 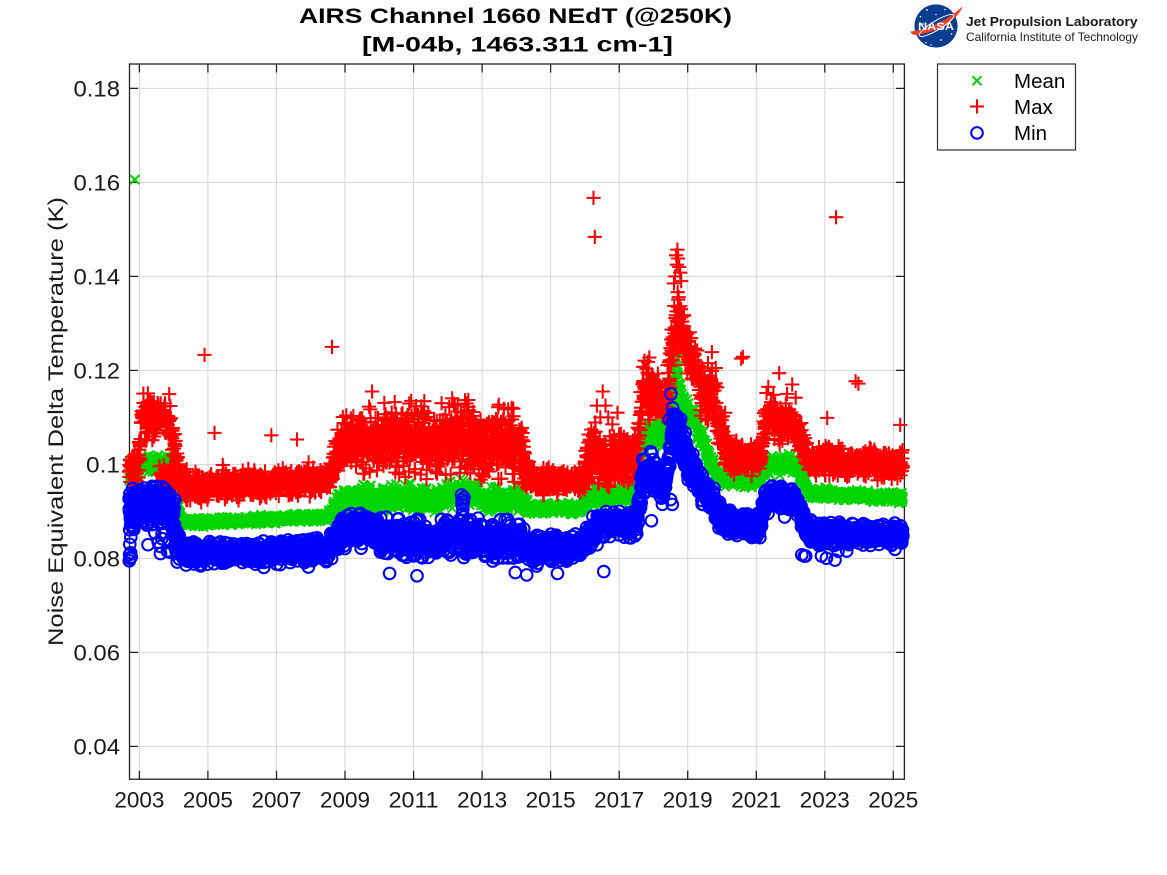 I want to click on svg-text: 2015, so click(x=551, y=800).